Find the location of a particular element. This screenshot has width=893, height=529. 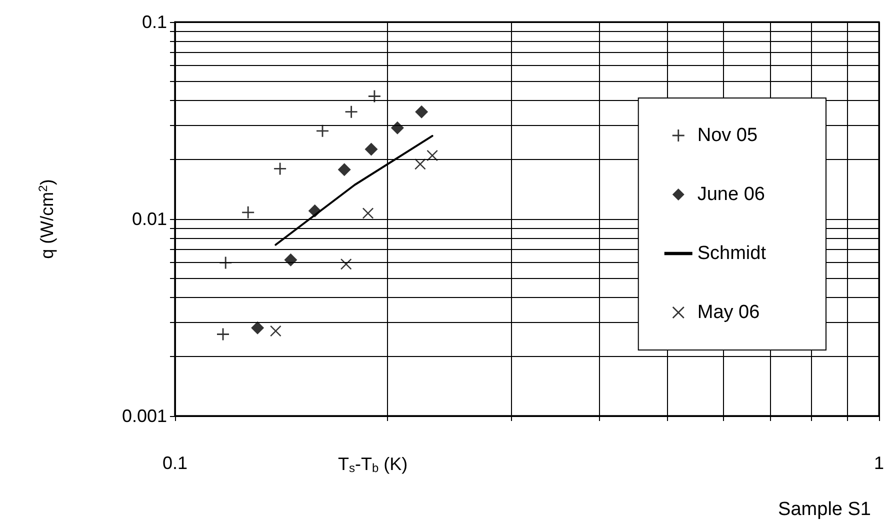

x-tick-label: 1 is located at coordinates (879, 463).